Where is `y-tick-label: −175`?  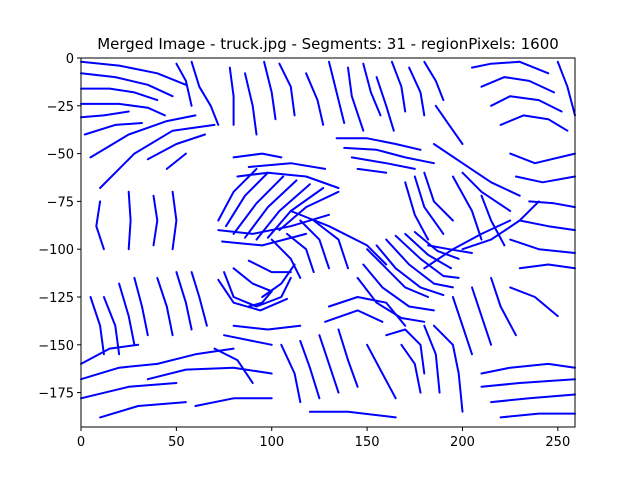
y-tick-label: −175 is located at coordinates (56, 394).